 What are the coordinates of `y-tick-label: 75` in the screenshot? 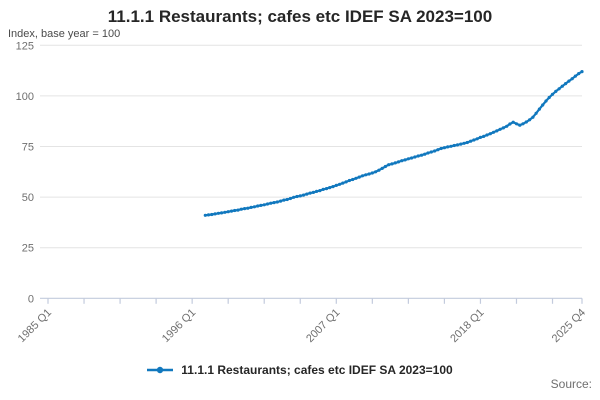 It's located at (28, 148).